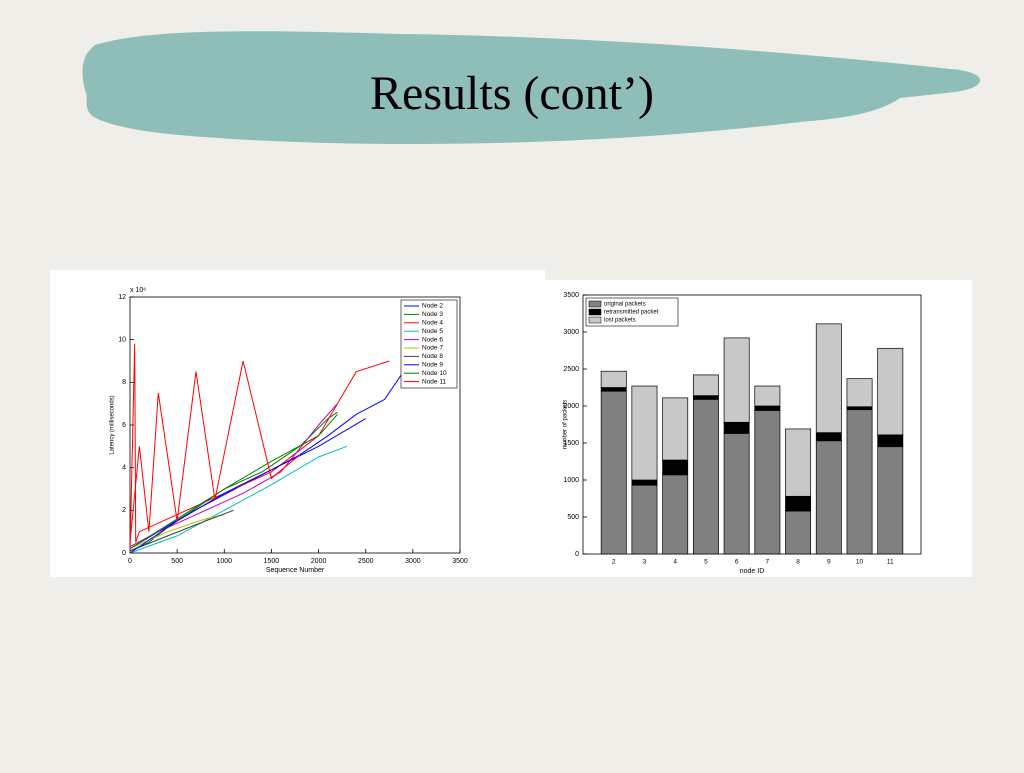 This screenshot has height=773, width=1024. What do you see at coordinates (890, 562) in the screenshot?
I see `x-tick-label: 11` at bounding box center [890, 562].